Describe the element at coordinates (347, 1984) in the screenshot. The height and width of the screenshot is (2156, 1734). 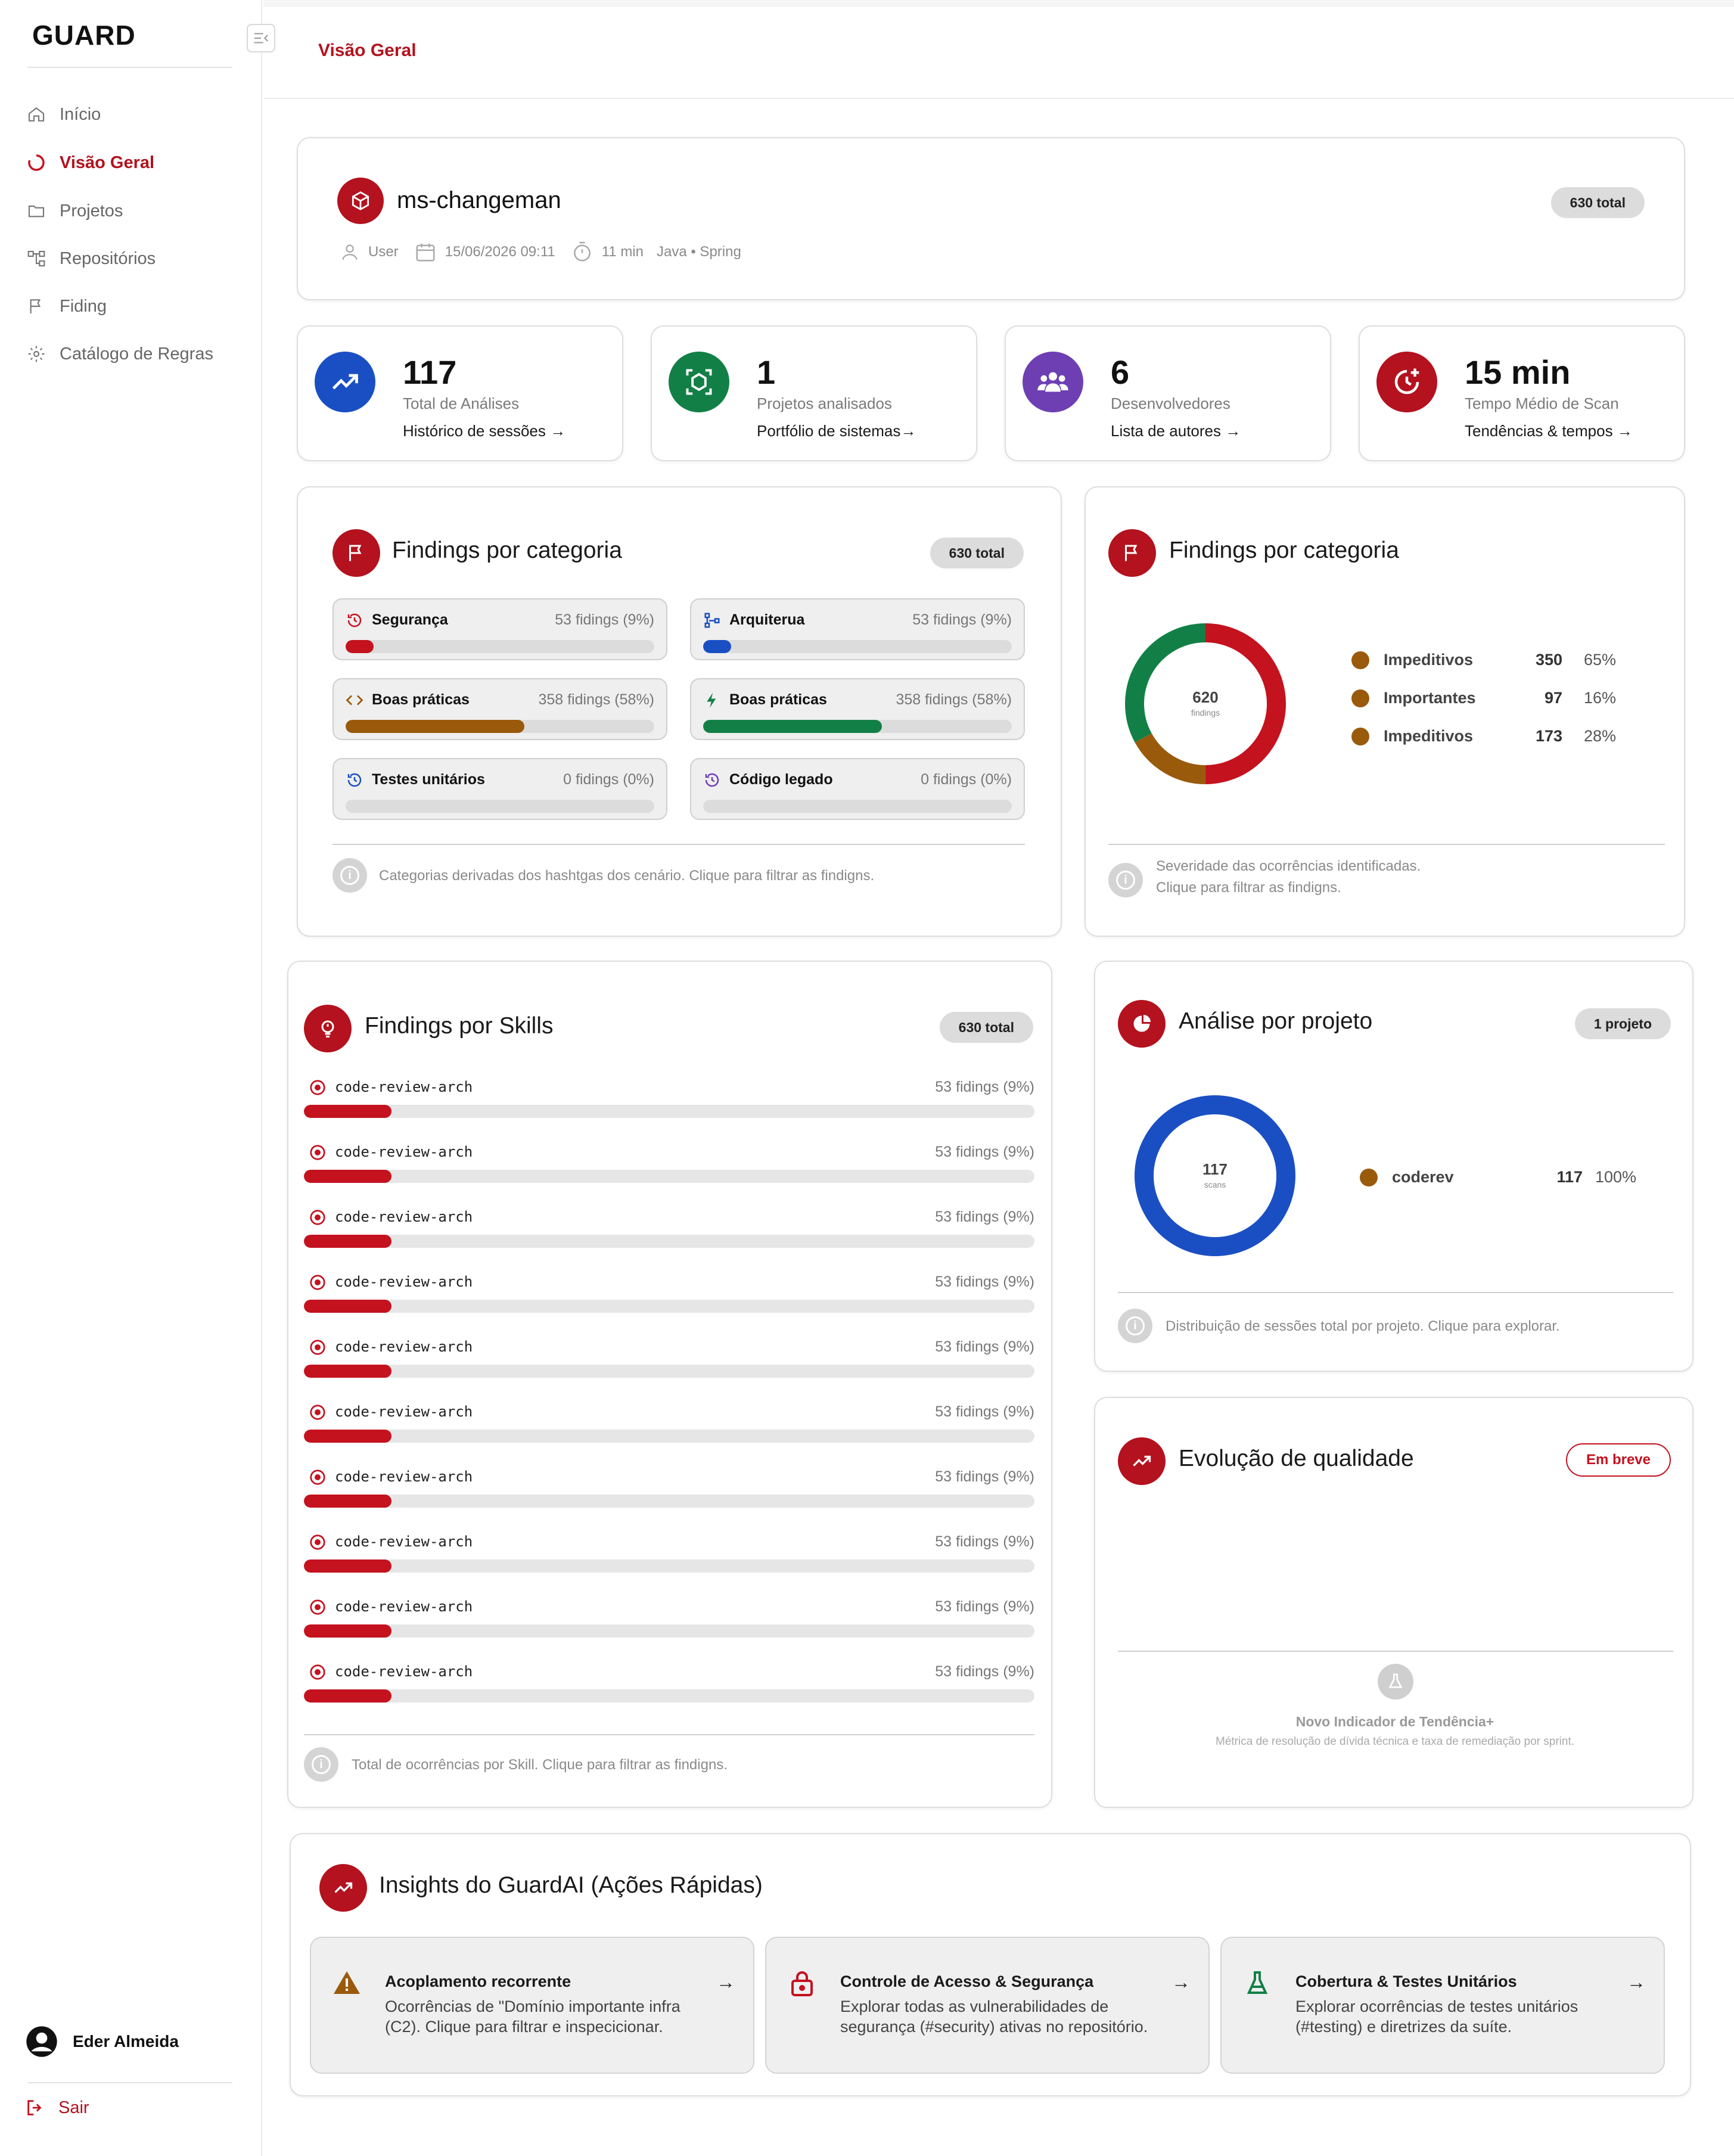
I see `warning-icon` at that location.